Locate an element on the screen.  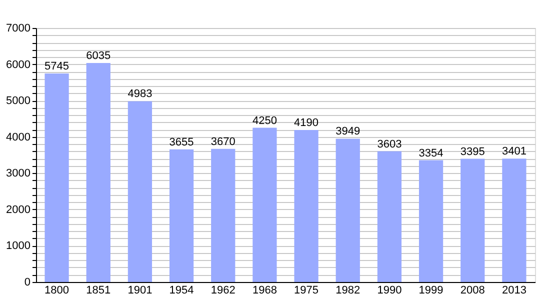
data-label: 5745 is located at coordinates (57, 66).